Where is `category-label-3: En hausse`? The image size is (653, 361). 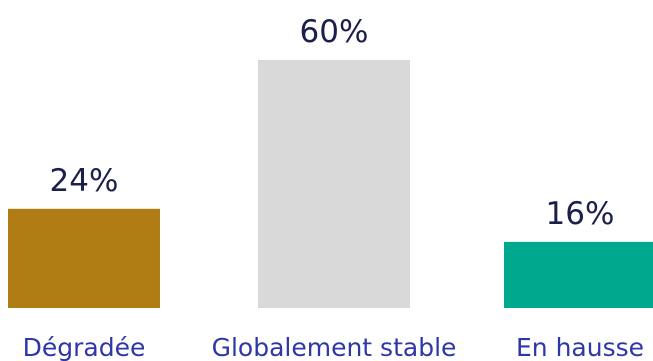
category-label-3: En hausse is located at coordinates (580, 347).